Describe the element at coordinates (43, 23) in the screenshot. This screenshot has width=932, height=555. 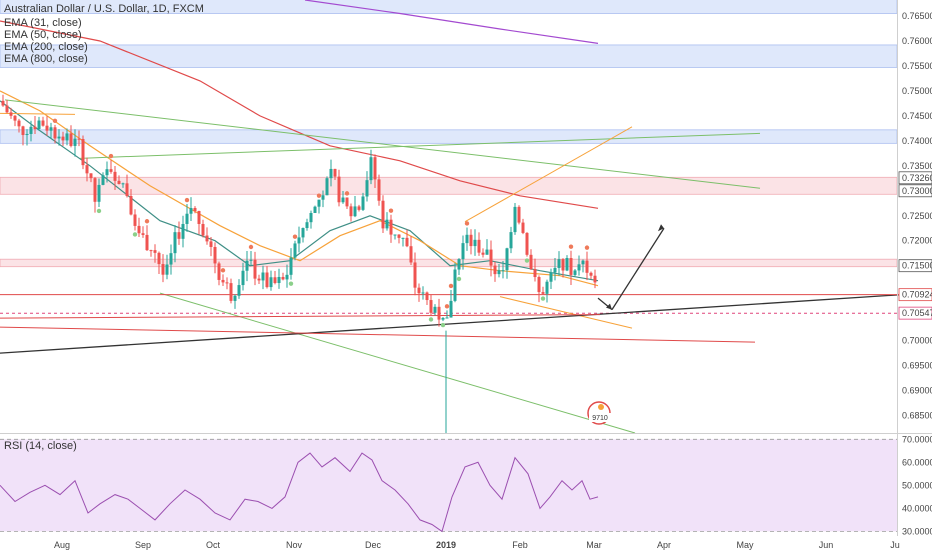
I see `ema31-label: EMA (31, close)` at that location.